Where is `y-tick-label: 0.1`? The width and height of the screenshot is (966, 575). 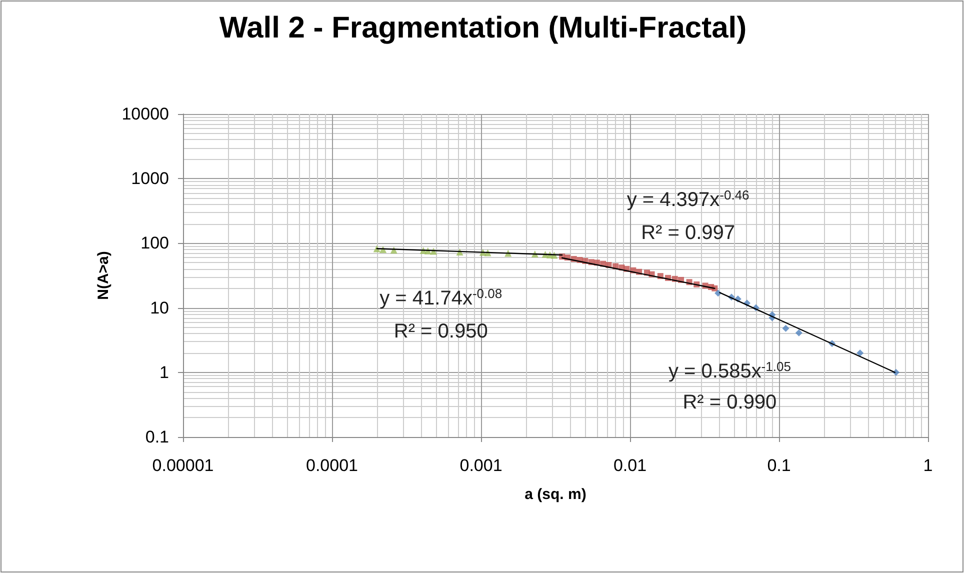
y-tick-label: 0.1 is located at coordinates (157, 437).